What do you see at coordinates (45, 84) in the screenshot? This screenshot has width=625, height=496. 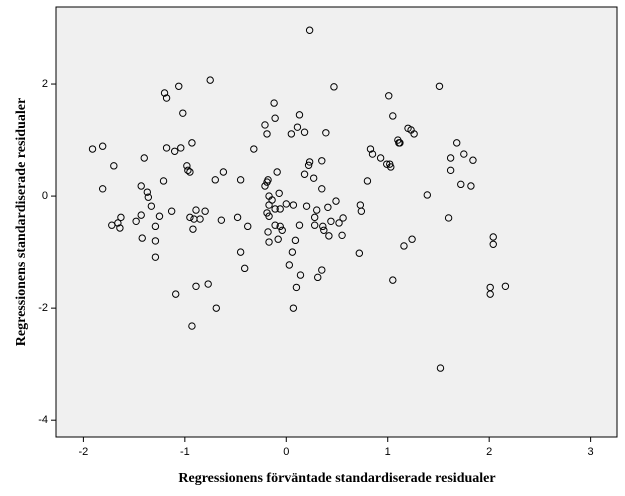 I see `y-tick-label: 2` at bounding box center [45, 84].